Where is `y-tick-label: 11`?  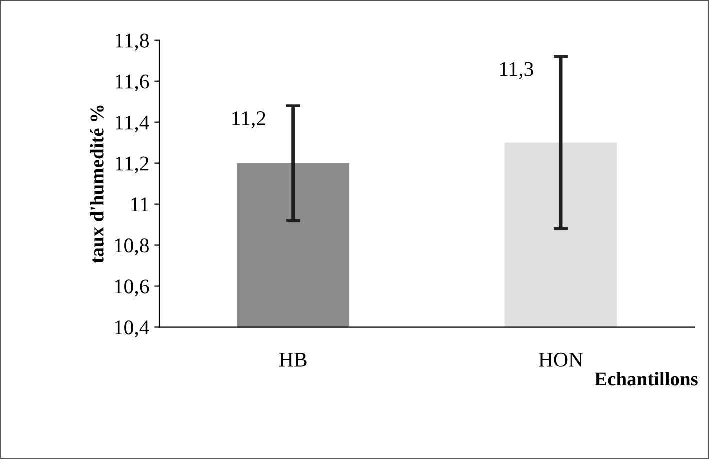 y-tick-label: 11 is located at coordinates (140, 205).